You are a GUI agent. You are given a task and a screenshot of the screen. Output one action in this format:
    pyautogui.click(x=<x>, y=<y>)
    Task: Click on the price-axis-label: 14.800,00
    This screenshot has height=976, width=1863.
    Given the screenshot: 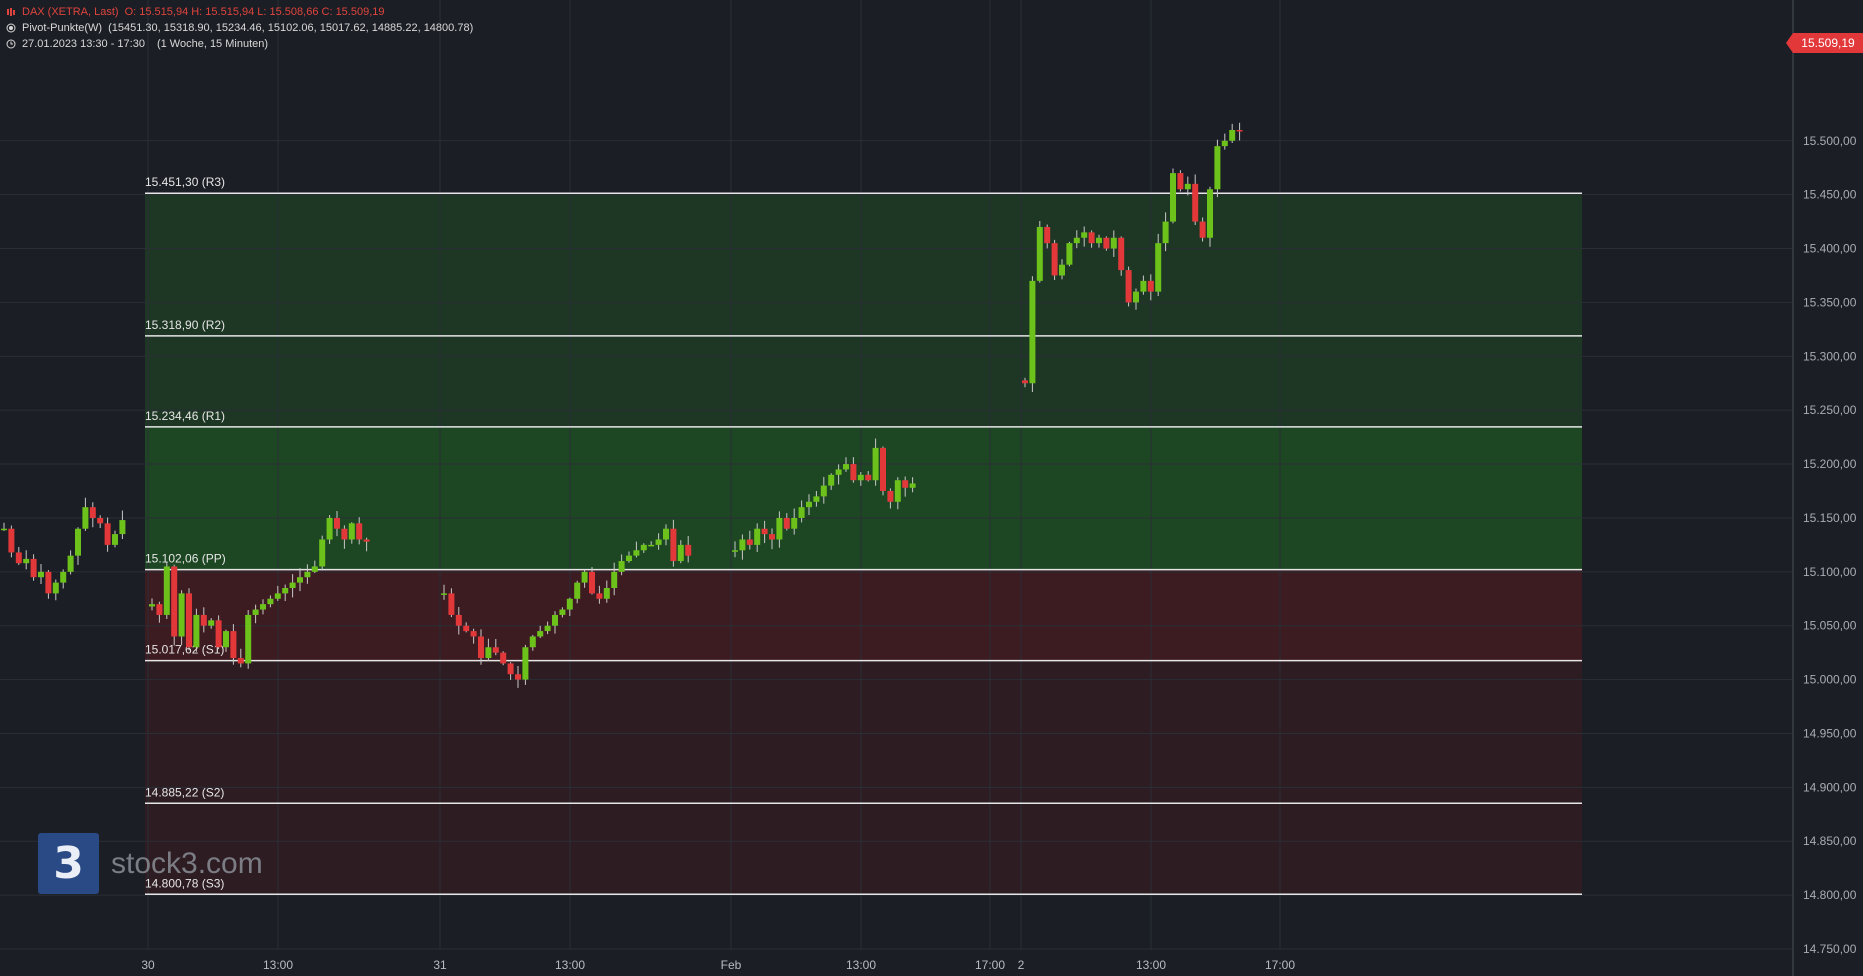 What is the action you would take?
    pyautogui.click(x=1830, y=895)
    